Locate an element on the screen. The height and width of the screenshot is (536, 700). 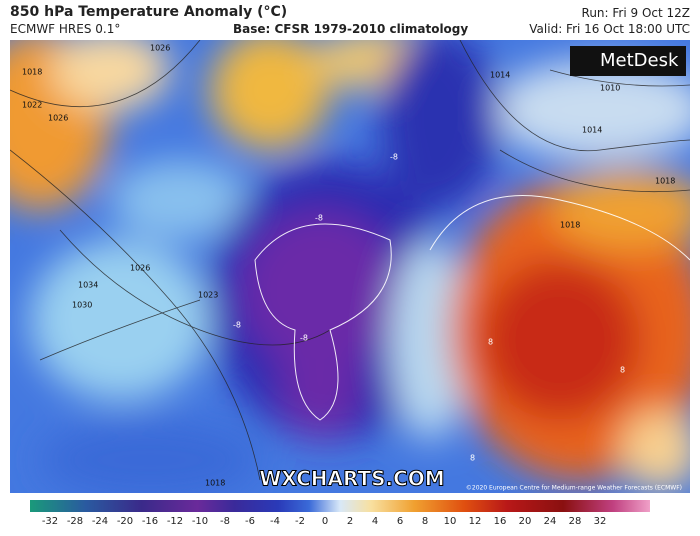
colorbar-tick: 8 is located at coordinates (425, 521).